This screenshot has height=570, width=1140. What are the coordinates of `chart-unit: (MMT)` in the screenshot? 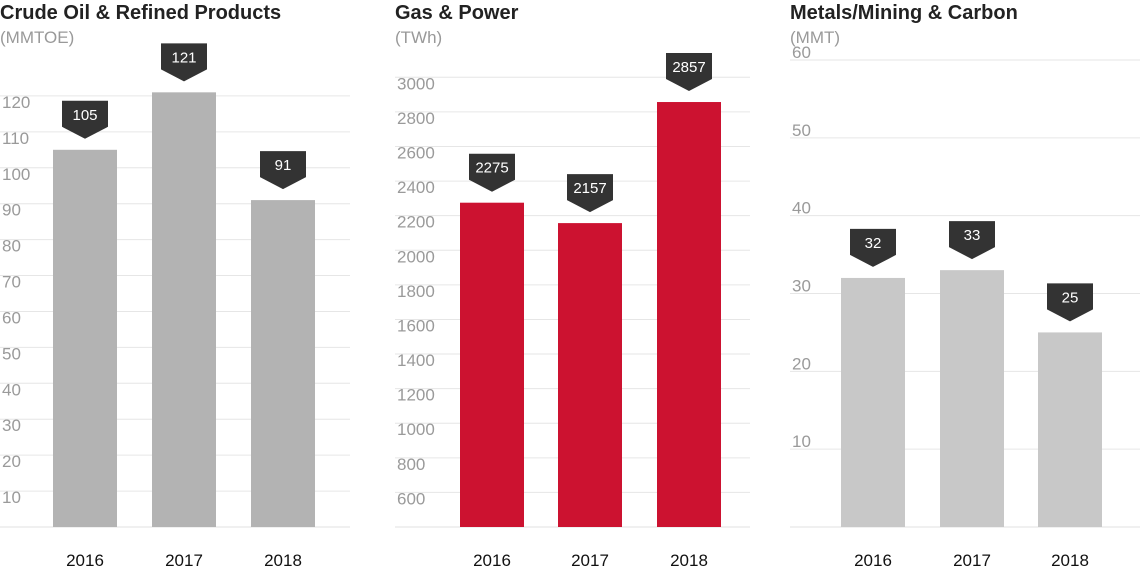 It's located at (815, 37).